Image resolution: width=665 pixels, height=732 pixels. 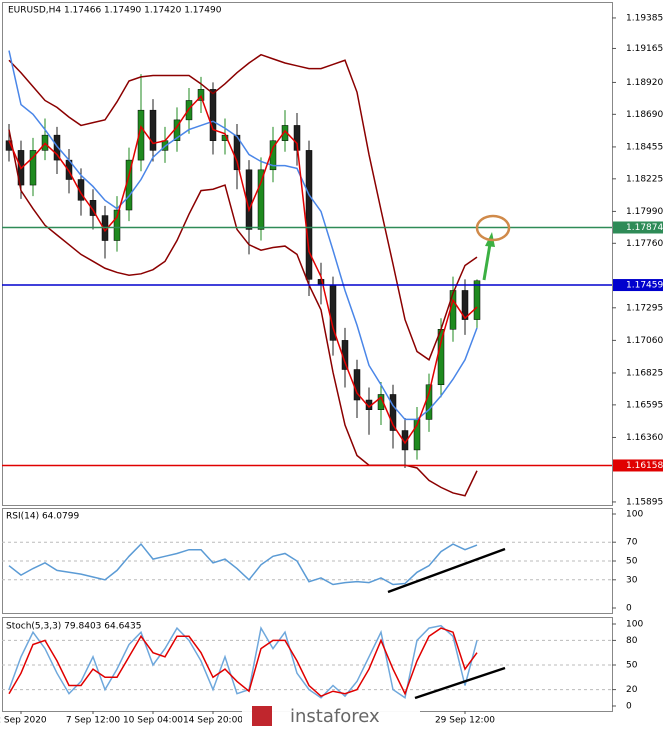 I want to click on y-tick-label: 1.16825, so click(x=644, y=373).